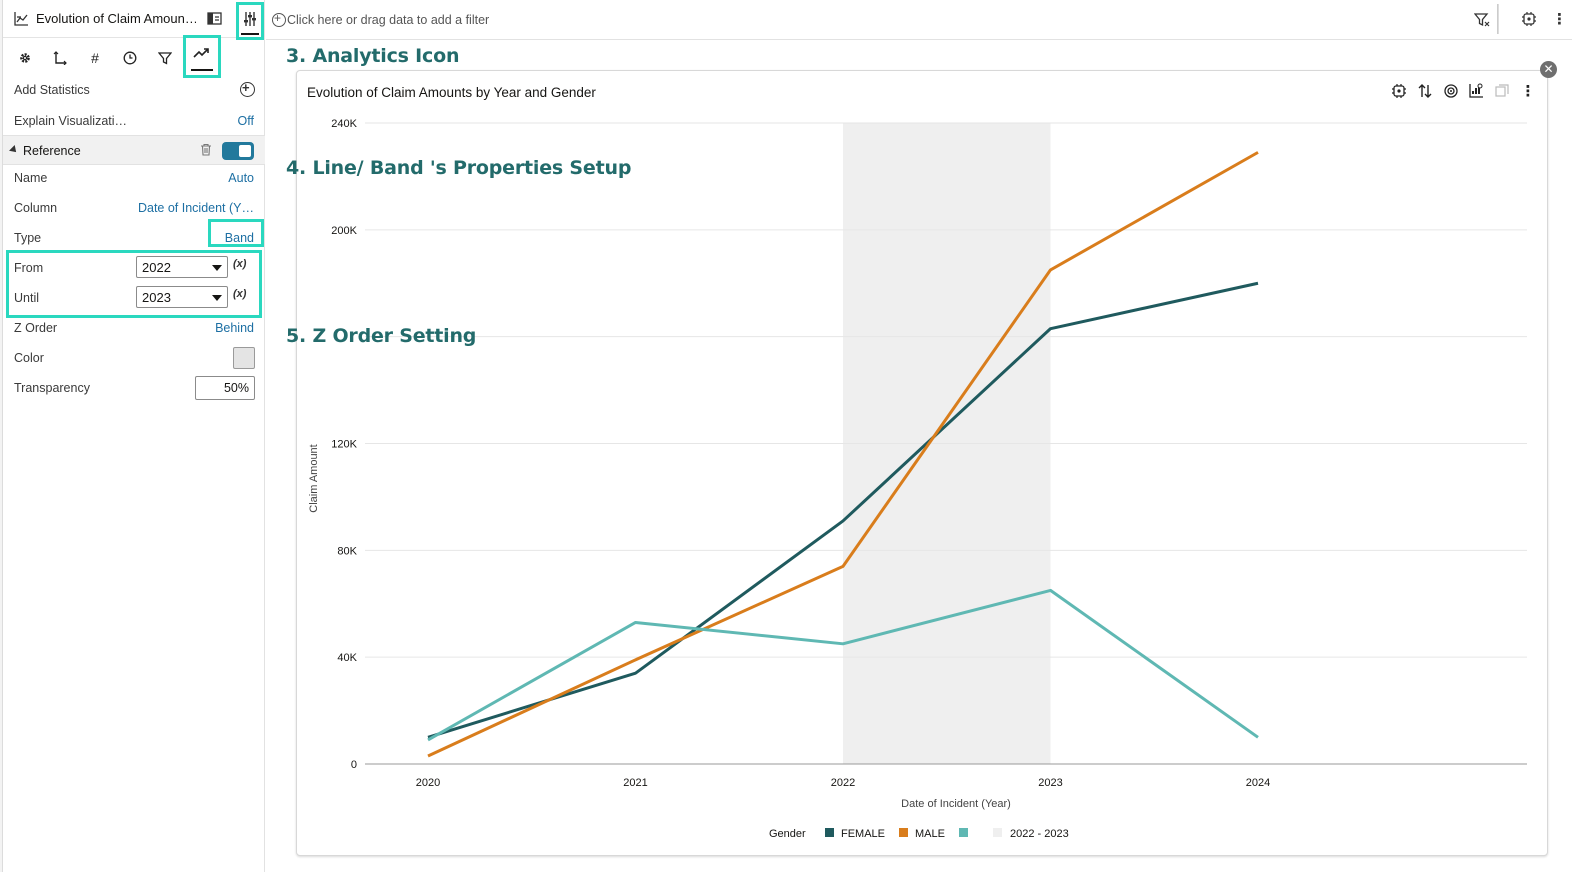  Describe the element at coordinates (31, 178) in the screenshot. I see `name-label: Name` at that location.